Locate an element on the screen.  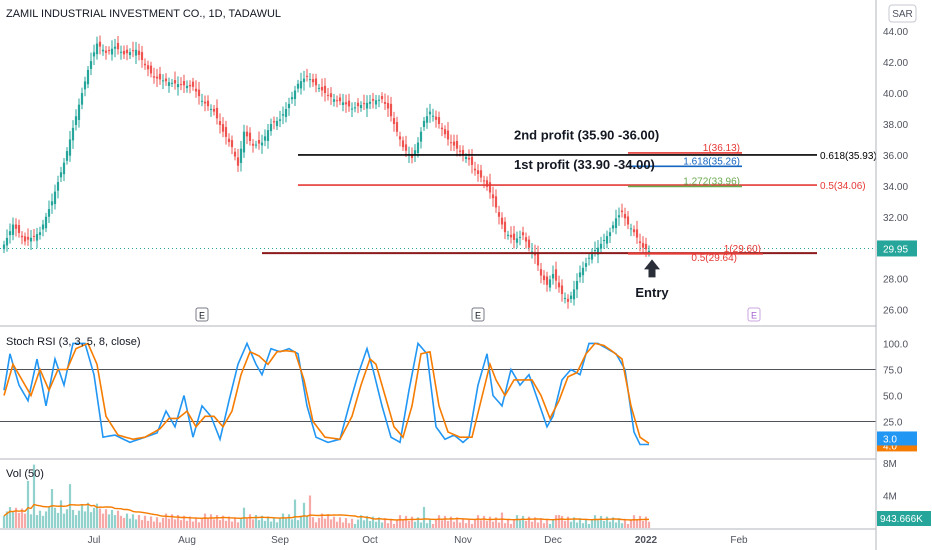
last-price-label: 29.95 is located at coordinates (895, 249).